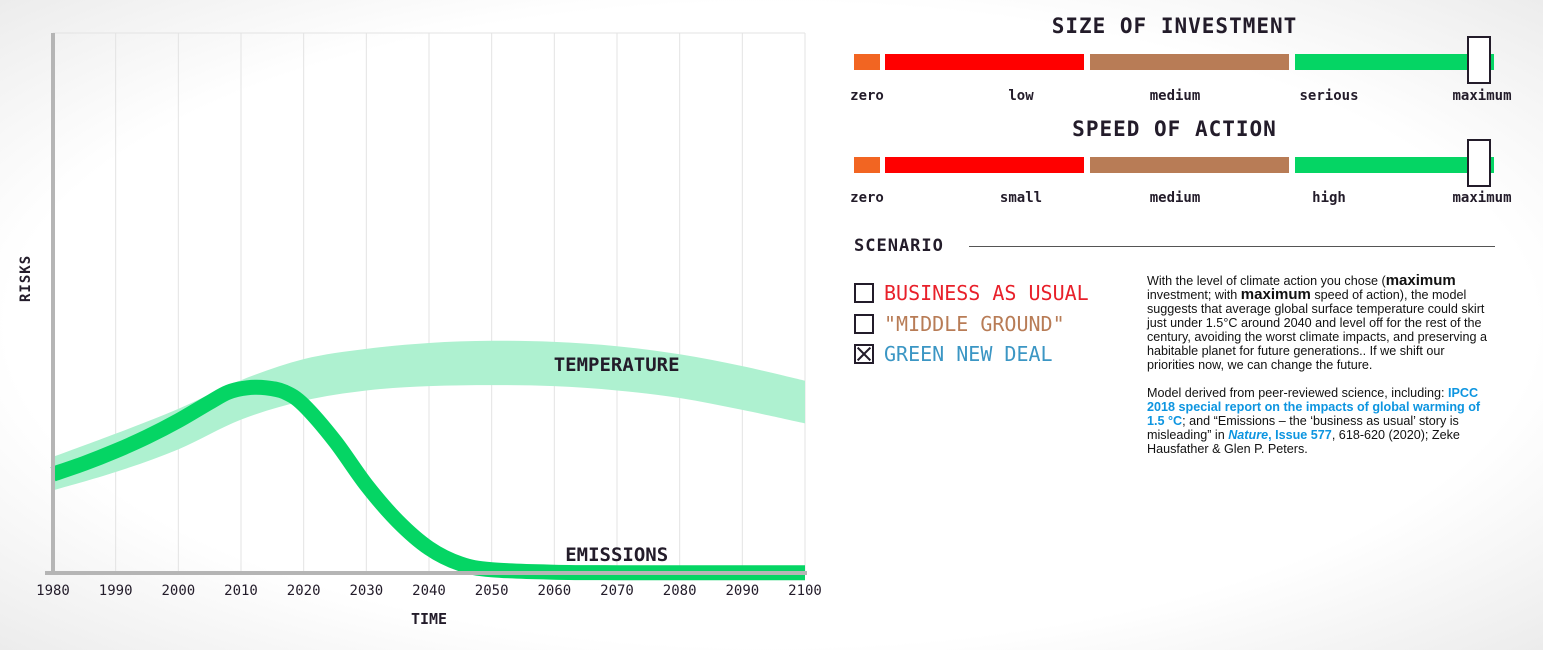 This screenshot has width=1543, height=650. Describe the element at coordinates (1329, 198) in the screenshot. I see `speed-label-high: high` at that location.